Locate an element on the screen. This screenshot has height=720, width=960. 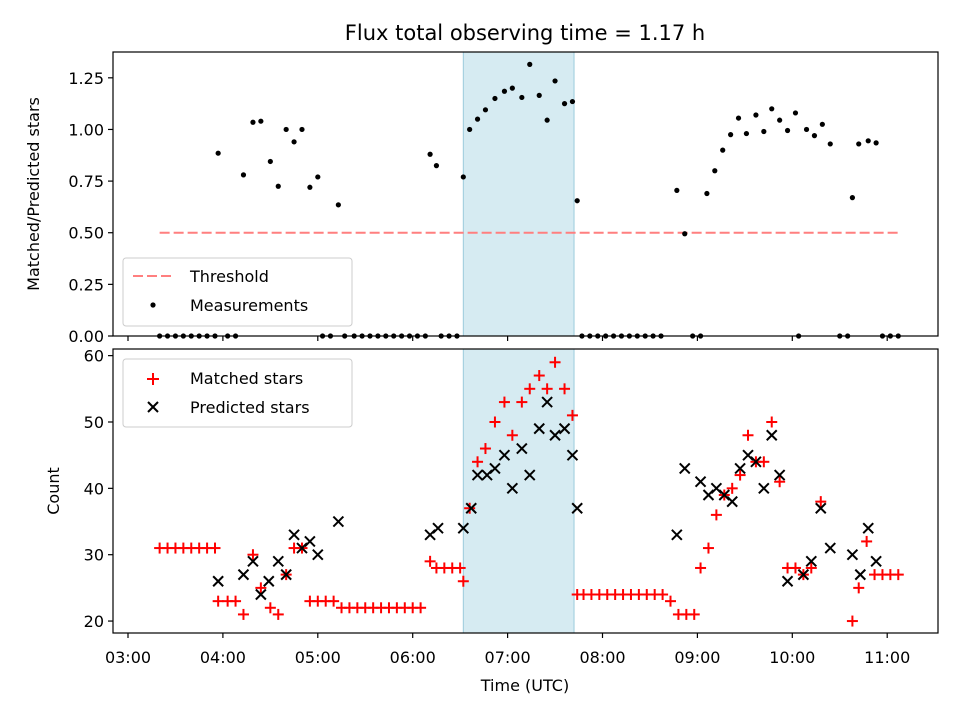
predicted-legend-label: Predicted stars is located at coordinates (250, 407).